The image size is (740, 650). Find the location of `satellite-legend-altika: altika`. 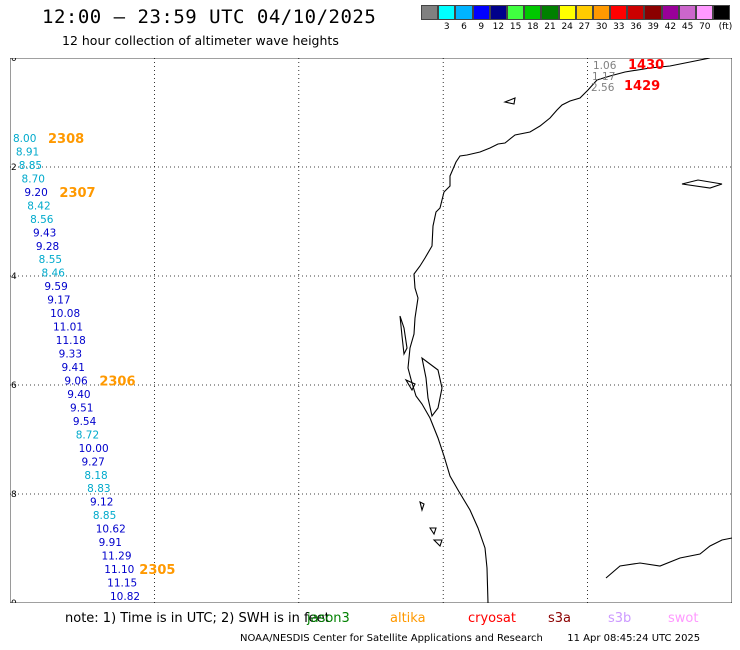

satellite-legend-altika: altika is located at coordinates (408, 618).